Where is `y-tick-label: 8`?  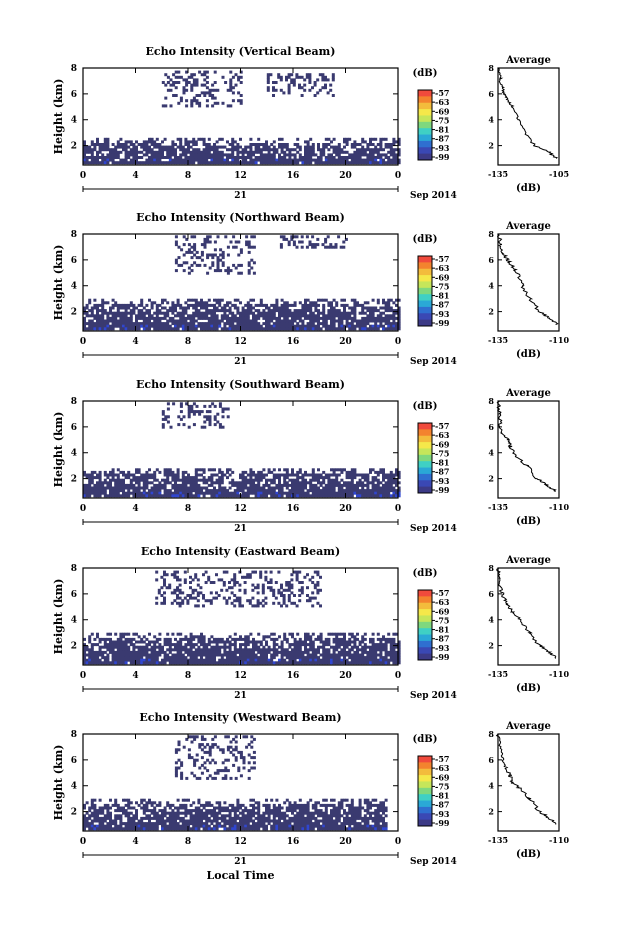
y-tick-label: 8 is located at coordinates (74, 69).